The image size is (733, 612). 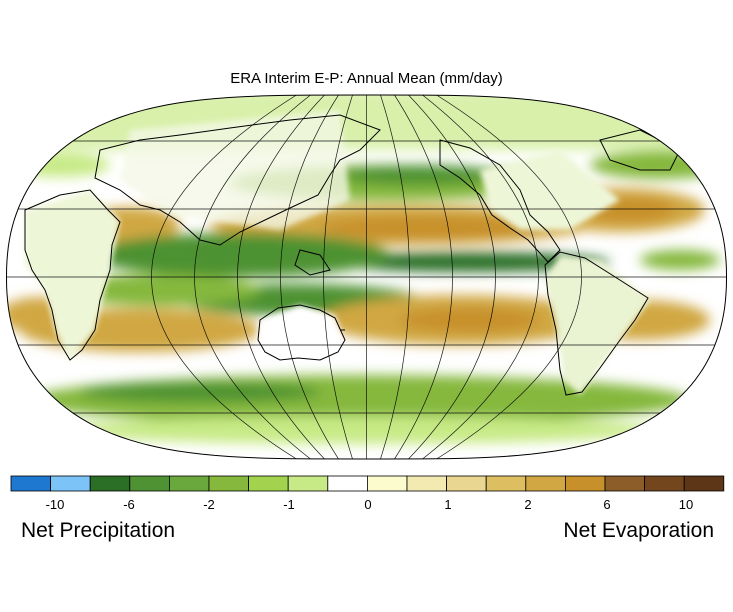 I want to click on colorbar-tick-label: -2, so click(x=209, y=504).